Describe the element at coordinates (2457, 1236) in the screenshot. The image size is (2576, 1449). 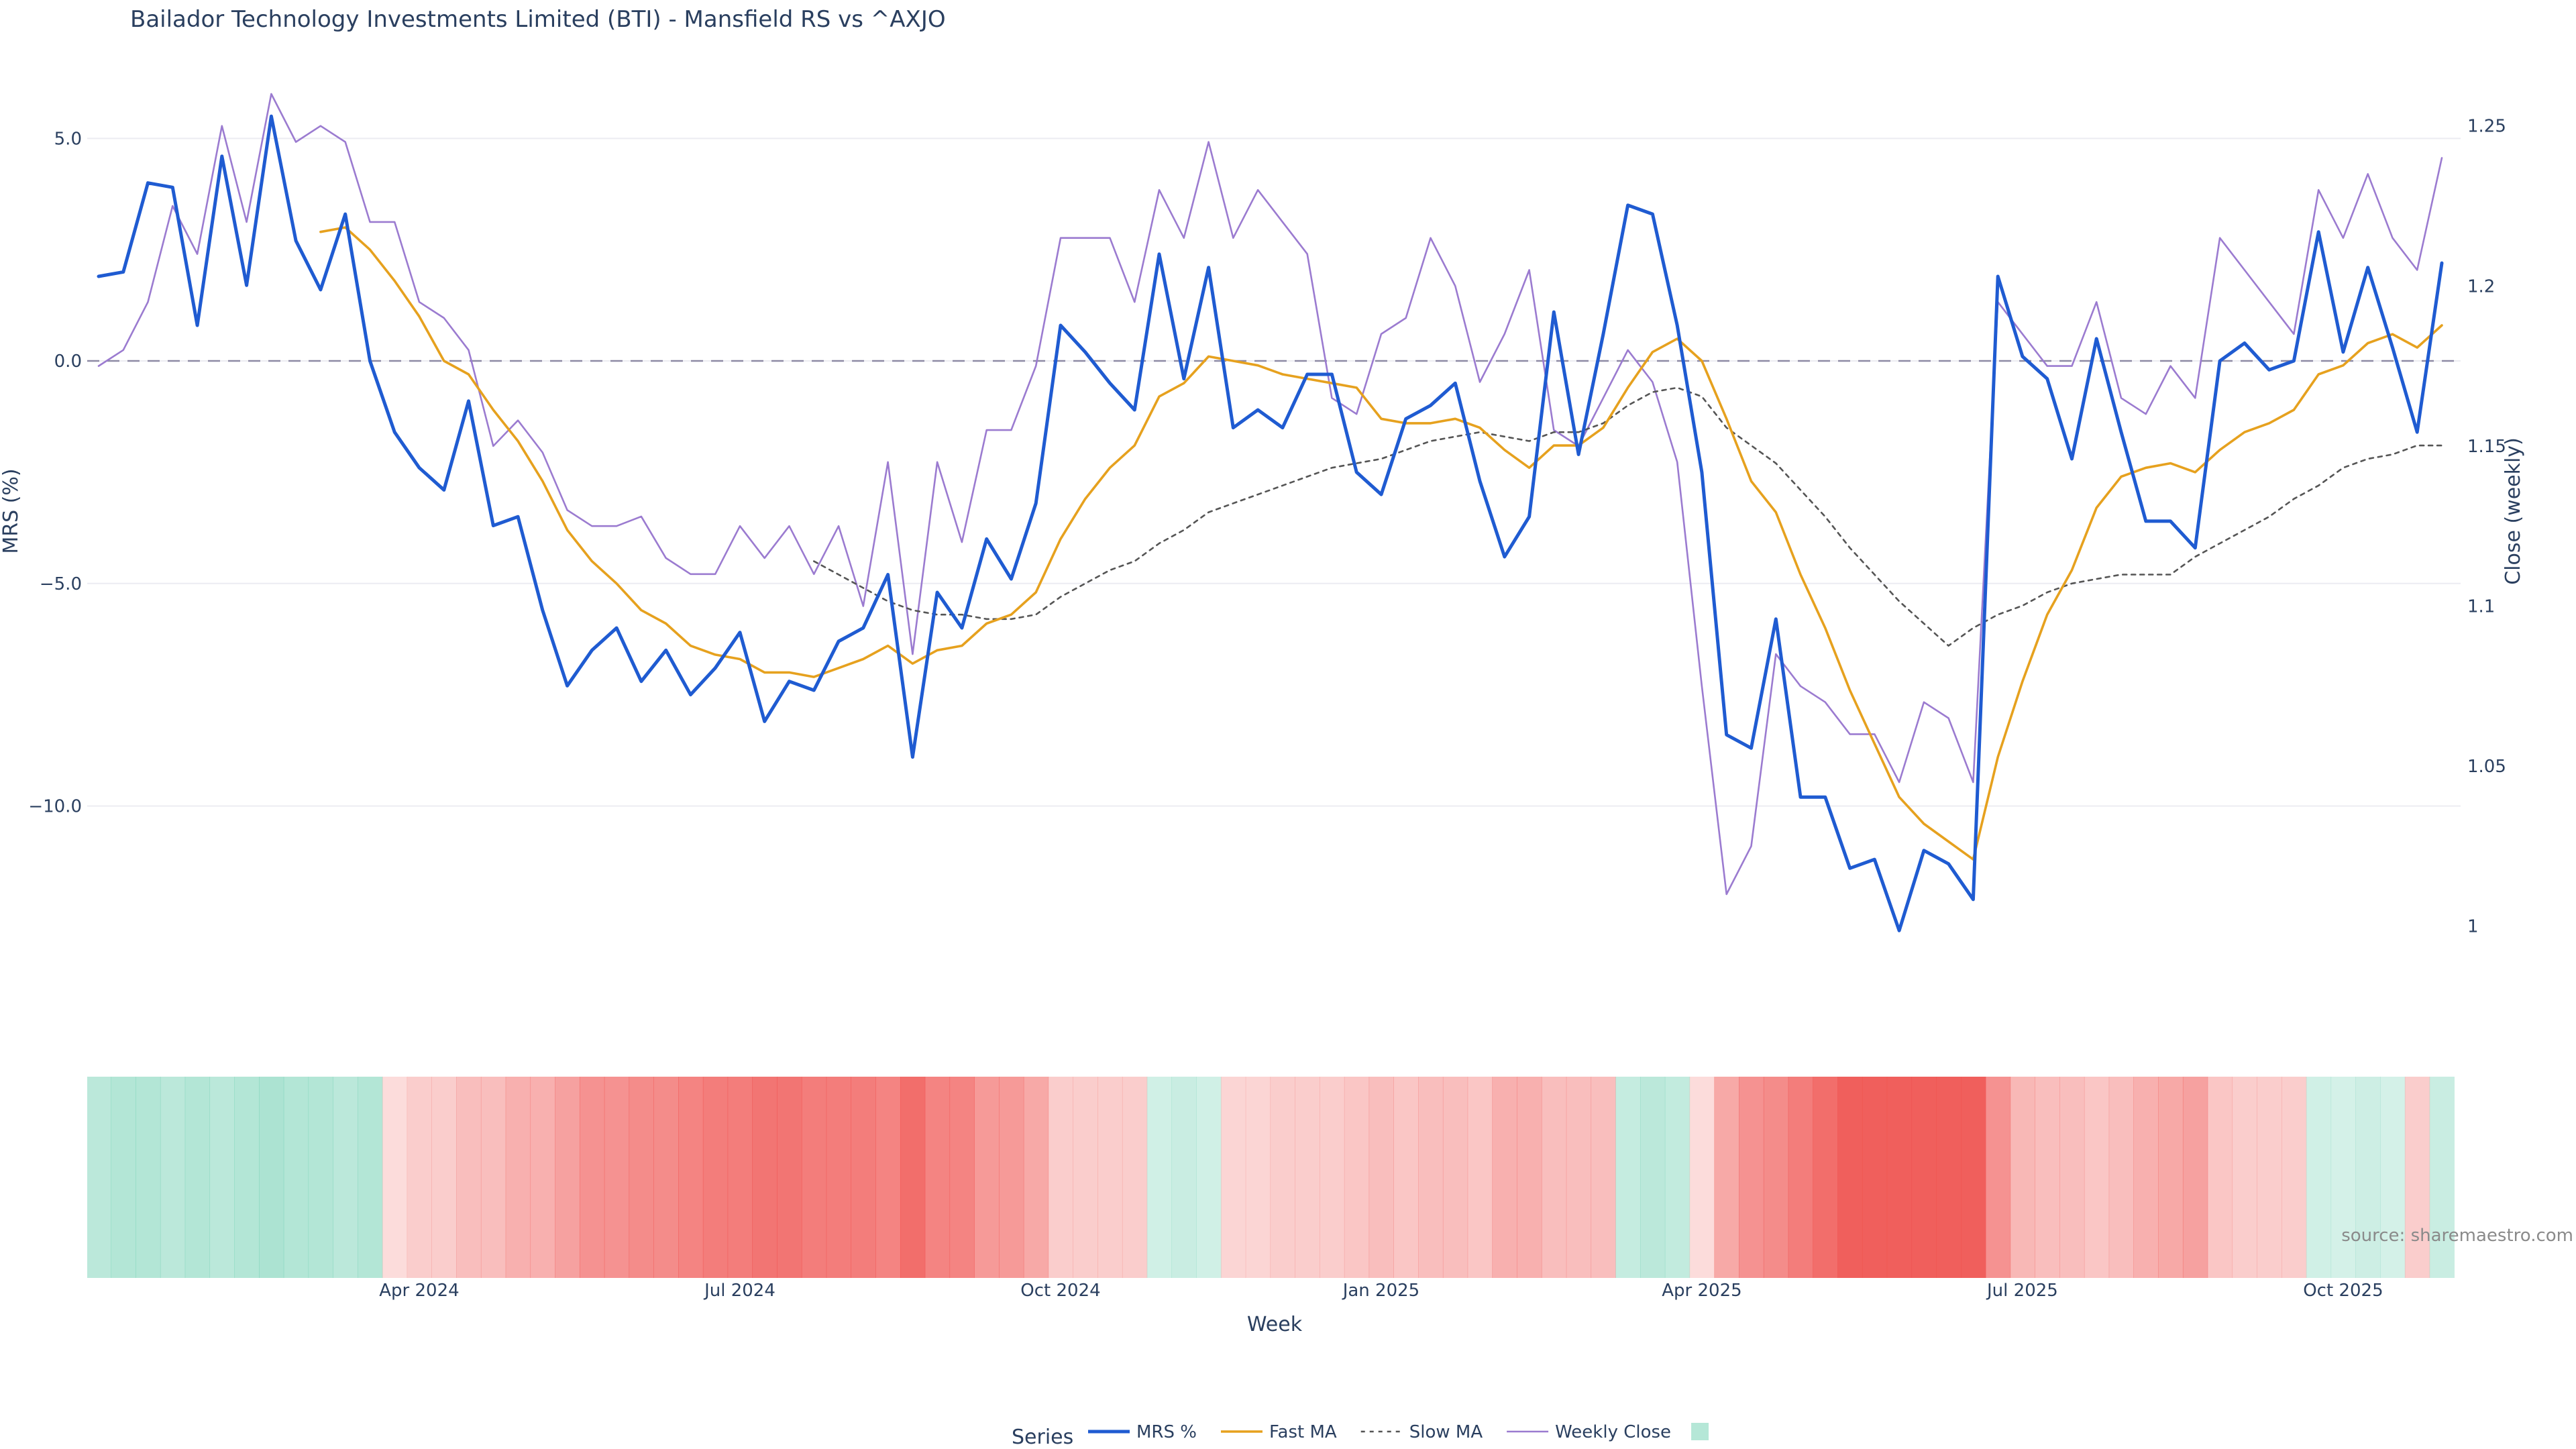
I see `source-note: source: sharemaestro.com` at that location.